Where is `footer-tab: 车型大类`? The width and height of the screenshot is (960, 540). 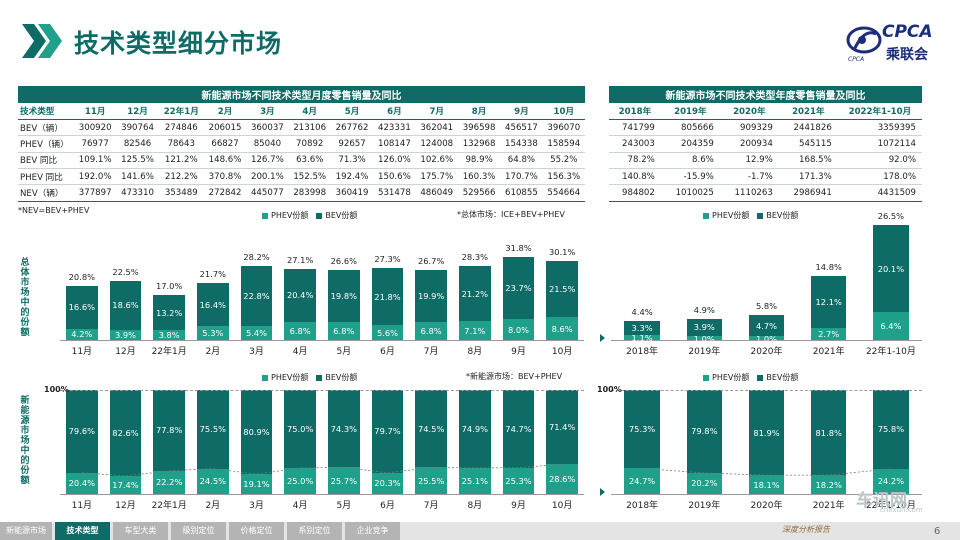 footer-tab: 车型大类 is located at coordinates (140, 531).